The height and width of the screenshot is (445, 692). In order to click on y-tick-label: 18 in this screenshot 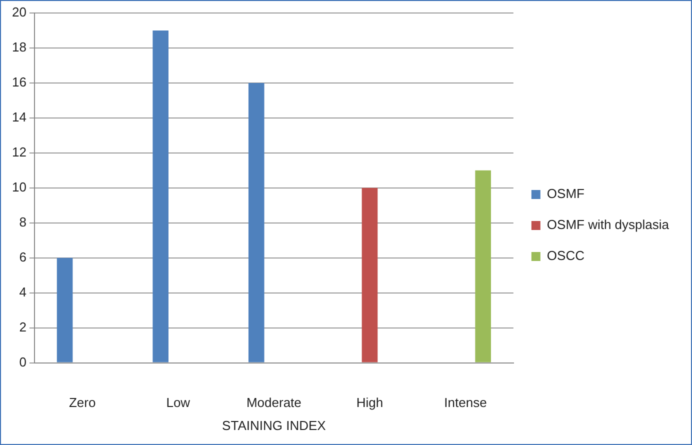, I will do `click(19, 47)`.